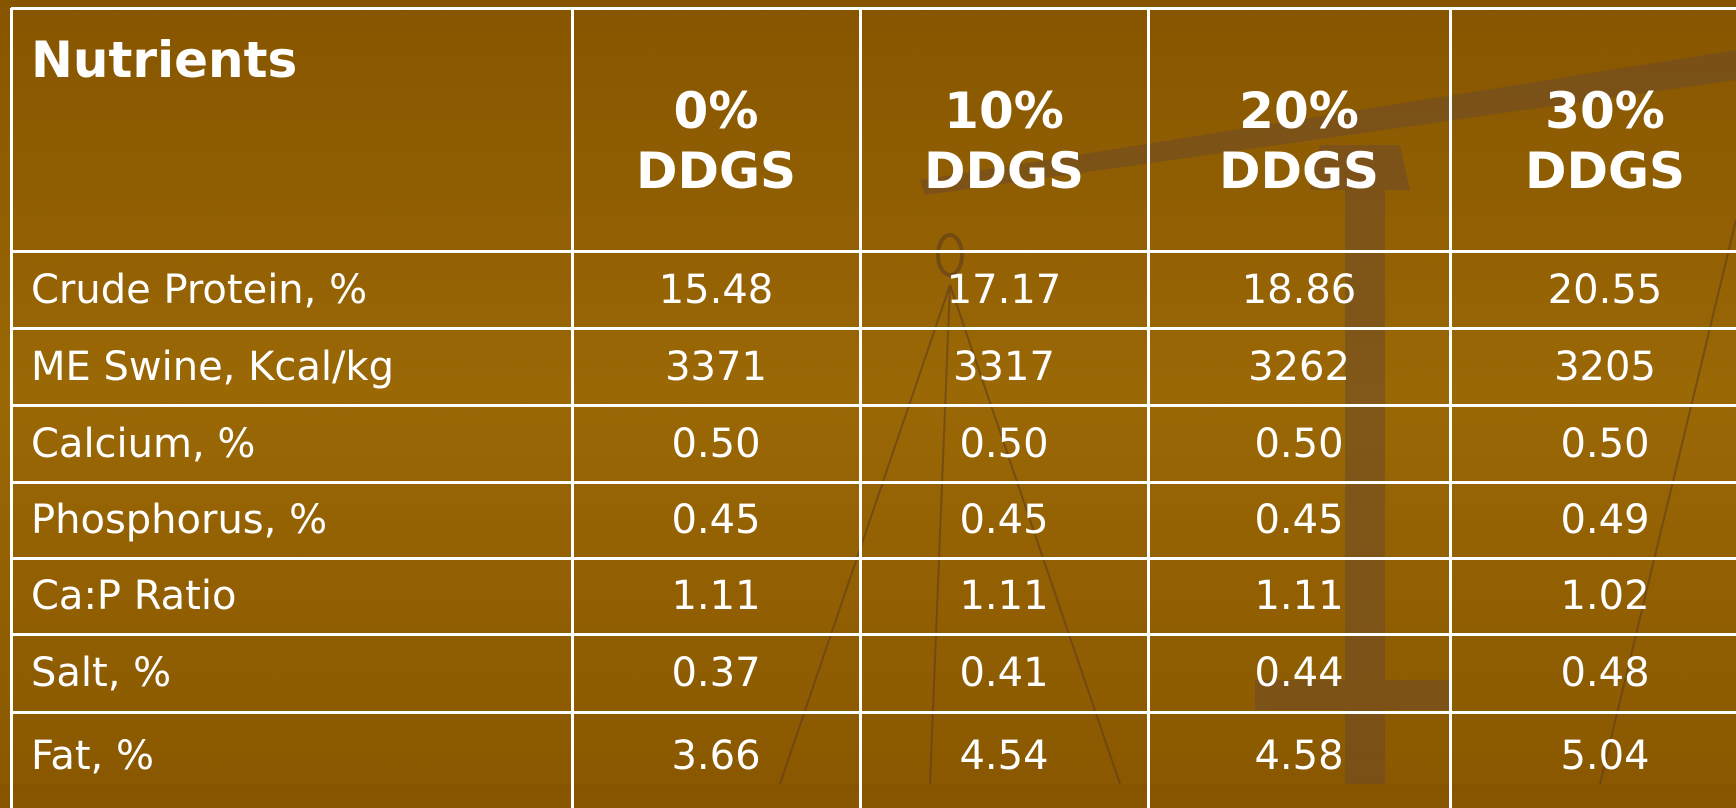 The image size is (1736, 808). What do you see at coordinates (1605, 520) in the screenshot?
I see `value-cell: 0.49` at bounding box center [1605, 520].